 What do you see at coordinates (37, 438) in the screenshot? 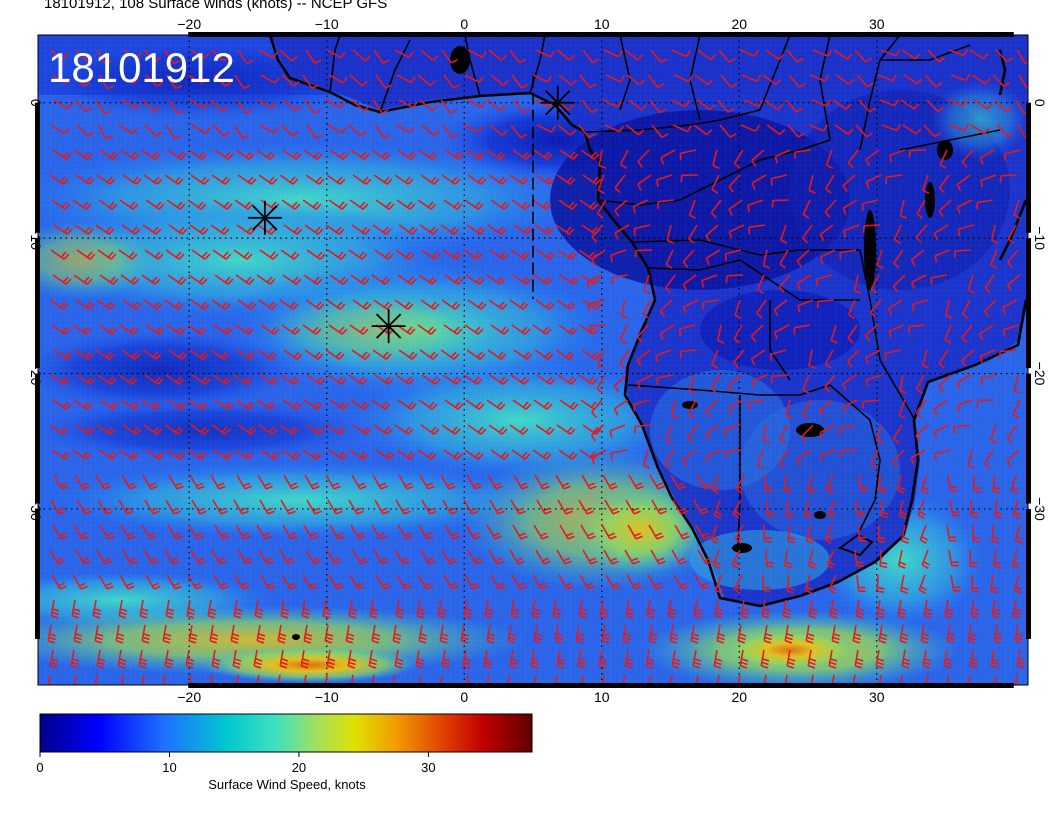
I see `left-frame-bar` at bounding box center [37, 438].